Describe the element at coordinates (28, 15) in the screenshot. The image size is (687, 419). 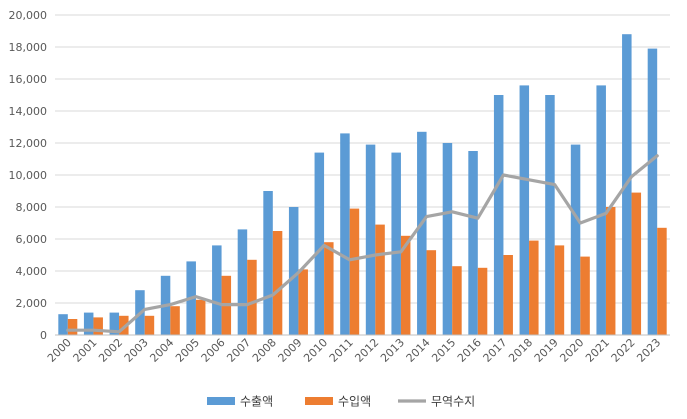
I see `y-tick-label: 20,000` at that location.